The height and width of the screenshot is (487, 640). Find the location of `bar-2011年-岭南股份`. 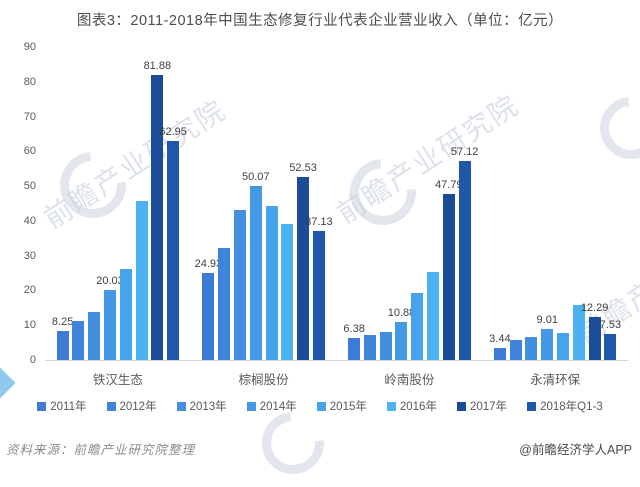

bar-2011年-岭南股份 is located at coordinates (354, 348).